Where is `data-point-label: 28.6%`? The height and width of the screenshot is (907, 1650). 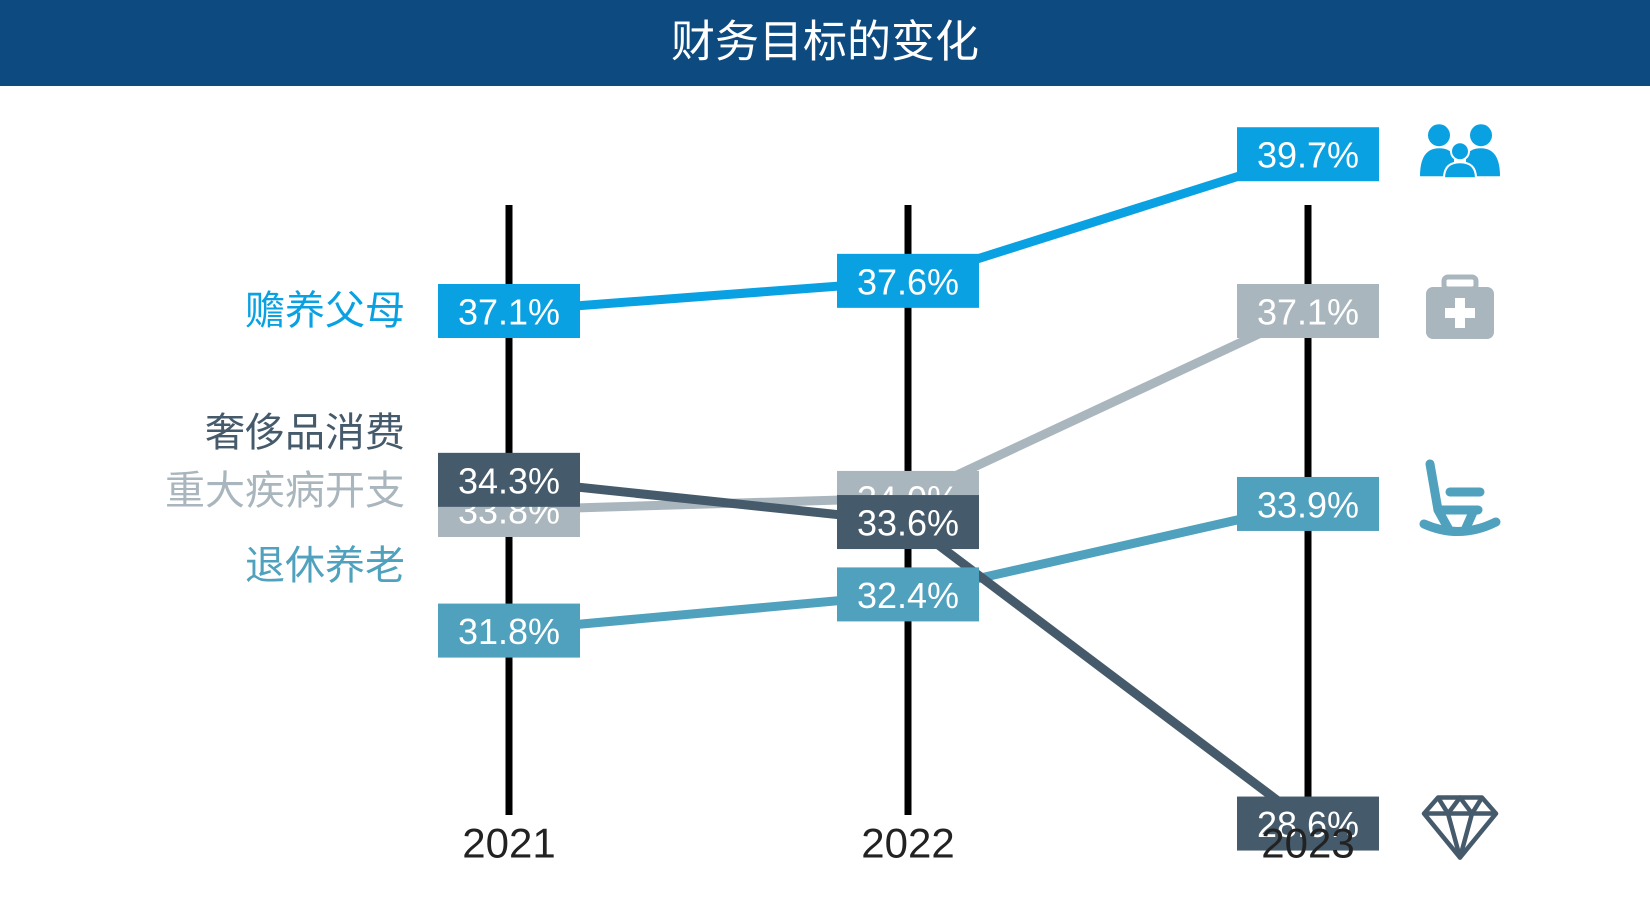
data-point-label: 28.6% is located at coordinates (1308, 823).